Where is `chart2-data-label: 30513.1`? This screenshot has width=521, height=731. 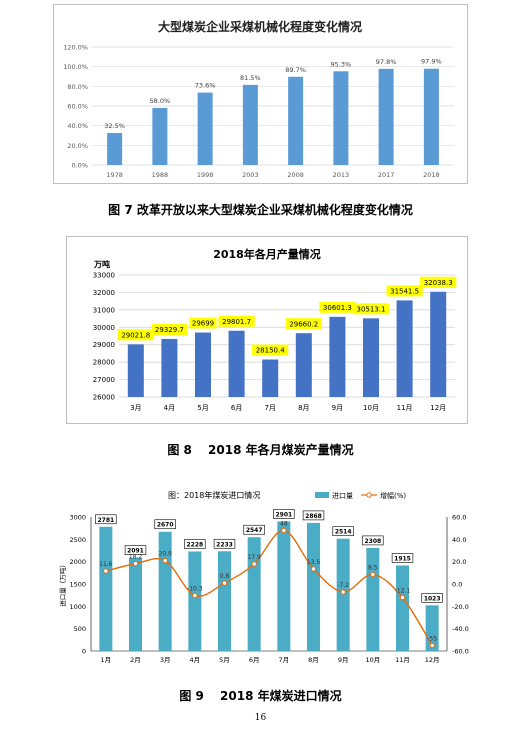
chart2-data-label: 30513.1 is located at coordinates (371, 310).